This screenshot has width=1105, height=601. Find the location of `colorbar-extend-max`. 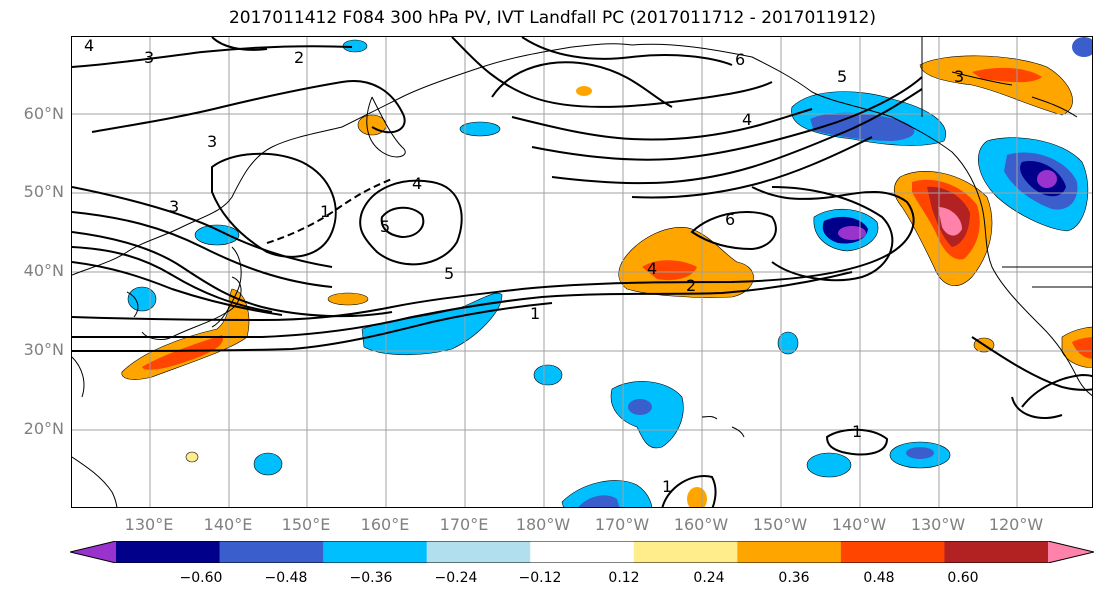

colorbar-extend-max is located at coordinates (1071, 552).